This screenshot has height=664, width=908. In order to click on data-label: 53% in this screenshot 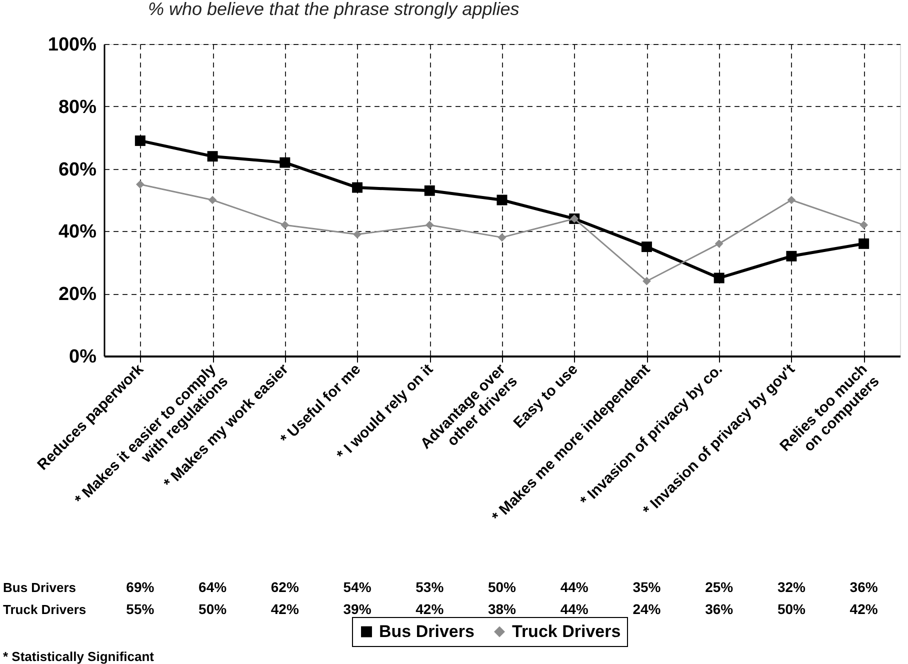, I will do `click(430, 587)`.